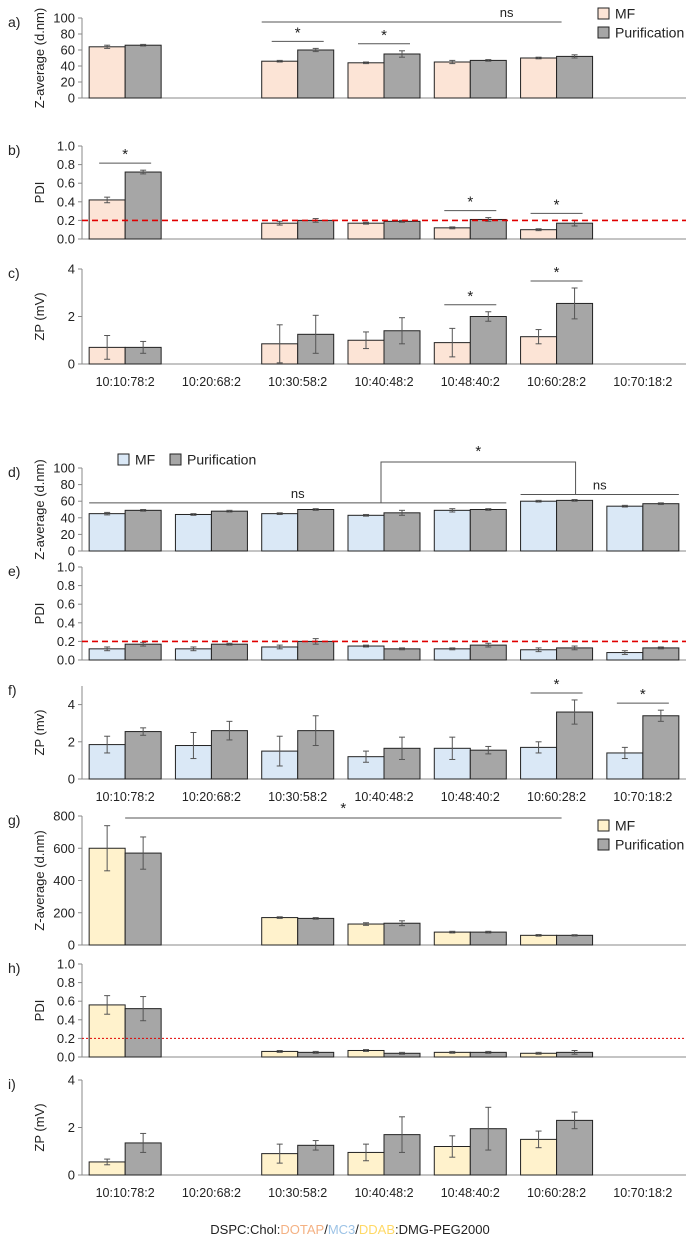 This screenshot has height=1254, width=700. What do you see at coordinates (507, 12) in the screenshot?
I see `ns-label: ns` at bounding box center [507, 12].